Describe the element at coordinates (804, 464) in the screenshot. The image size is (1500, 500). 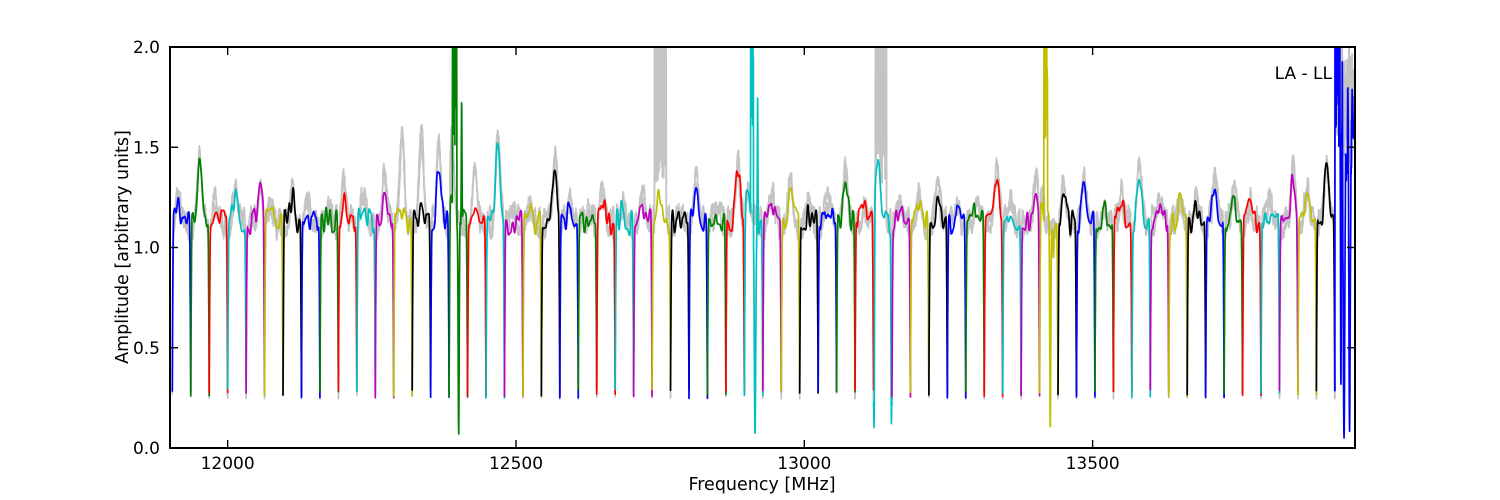
I see `x-tick-label: 13000` at that location.